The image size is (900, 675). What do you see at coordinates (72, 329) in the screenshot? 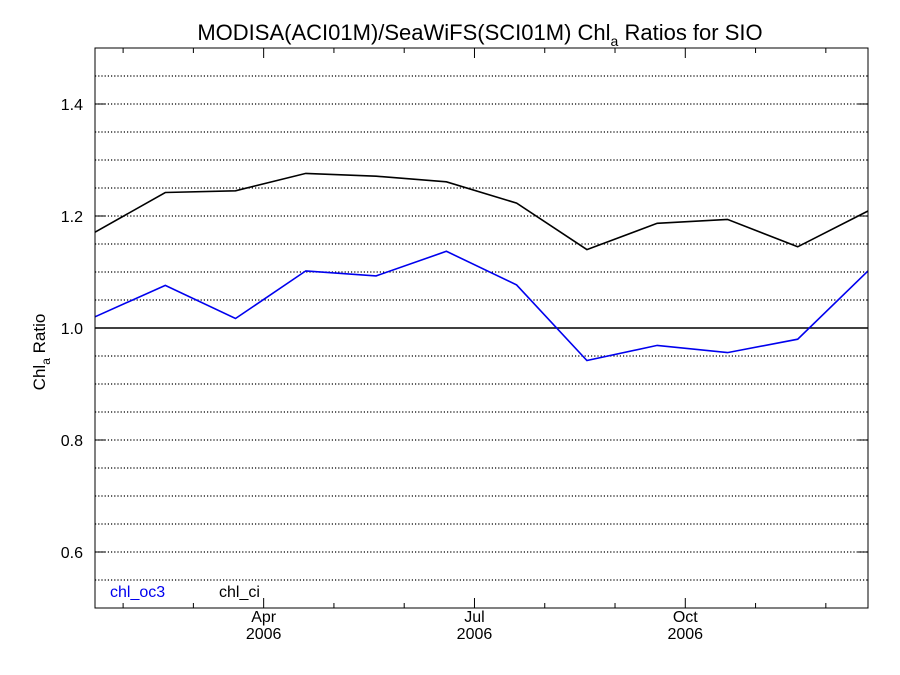
I see `y-tick-label: 1.0` at bounding box center [72, 329].